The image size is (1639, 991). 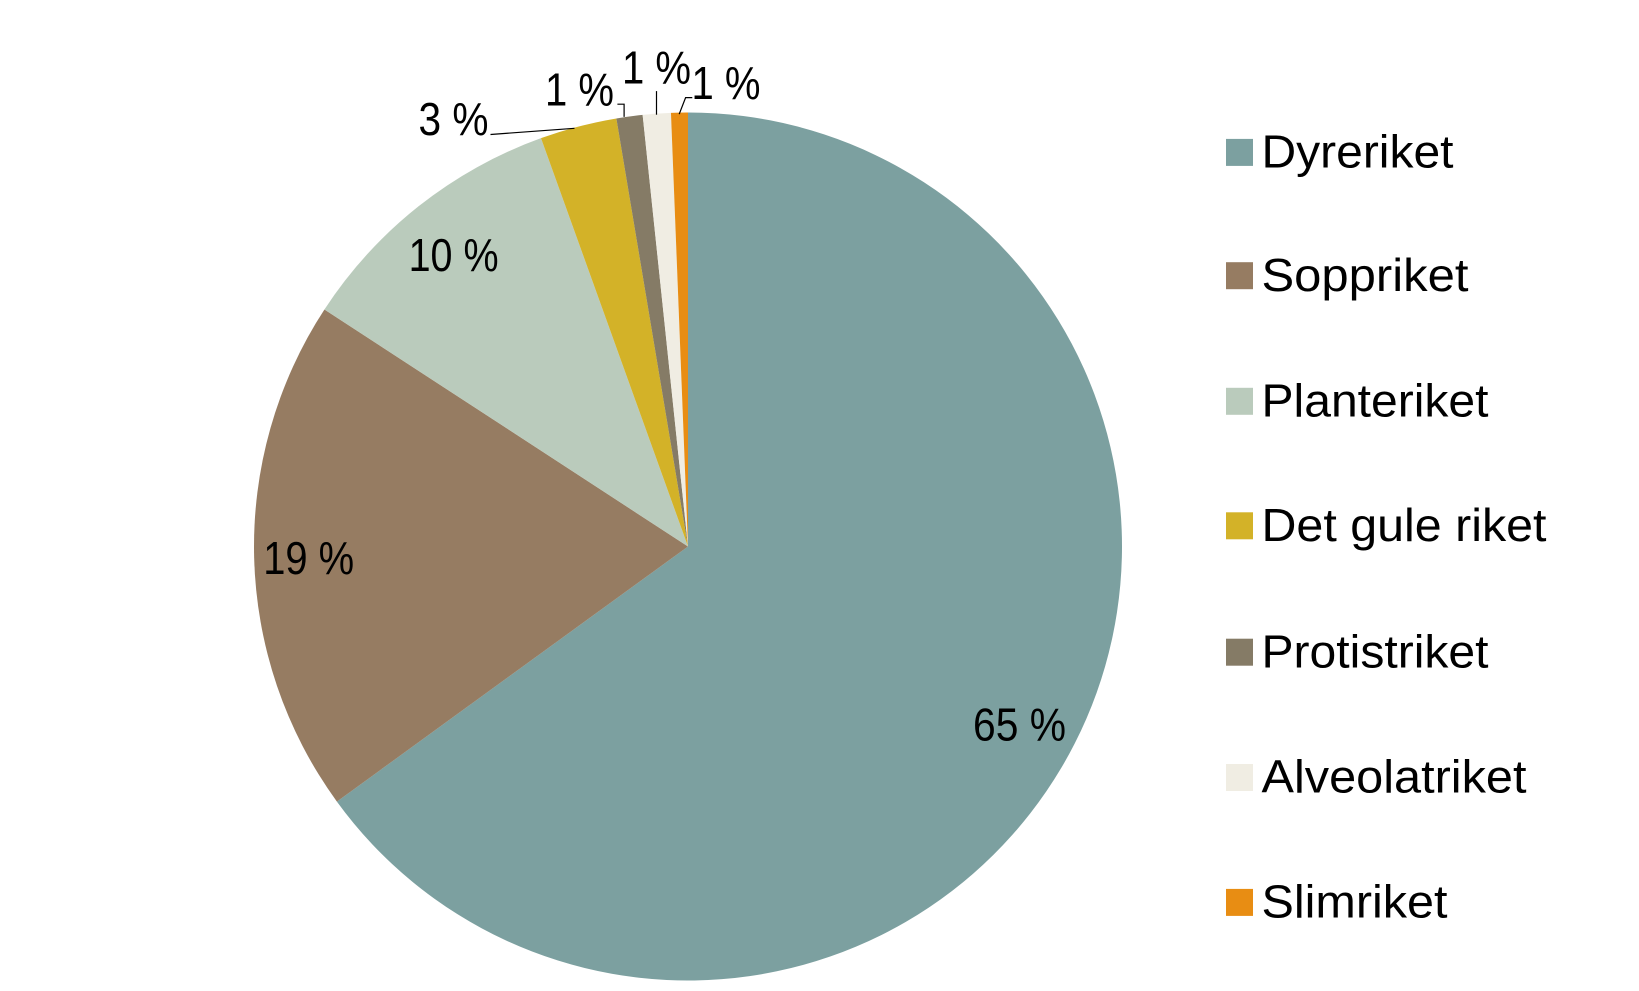 I want to click on svg-text: 3 %, so click(x=454, y=119).